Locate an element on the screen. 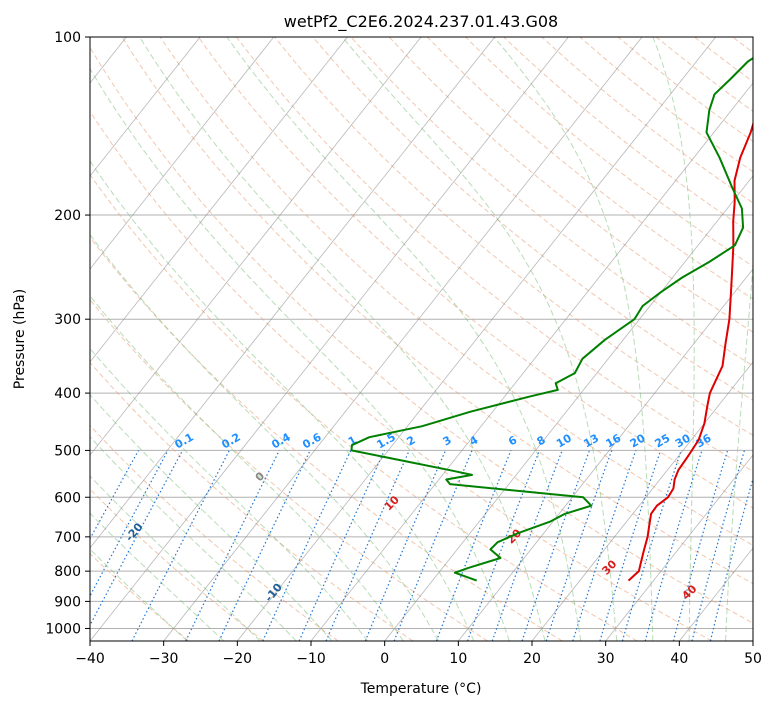  temperature-profile-line is located at coordinates (690, 351).